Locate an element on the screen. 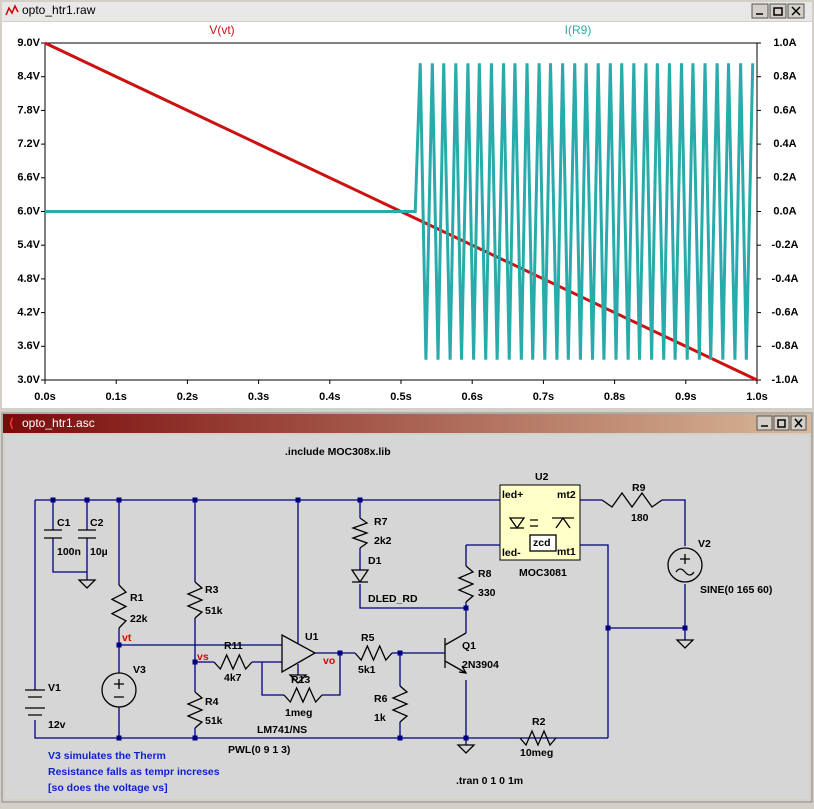 The width and height of the screenshot is (814, 809). schematic-label: .include MOC308x.lib is located at coordinates (338, 452).